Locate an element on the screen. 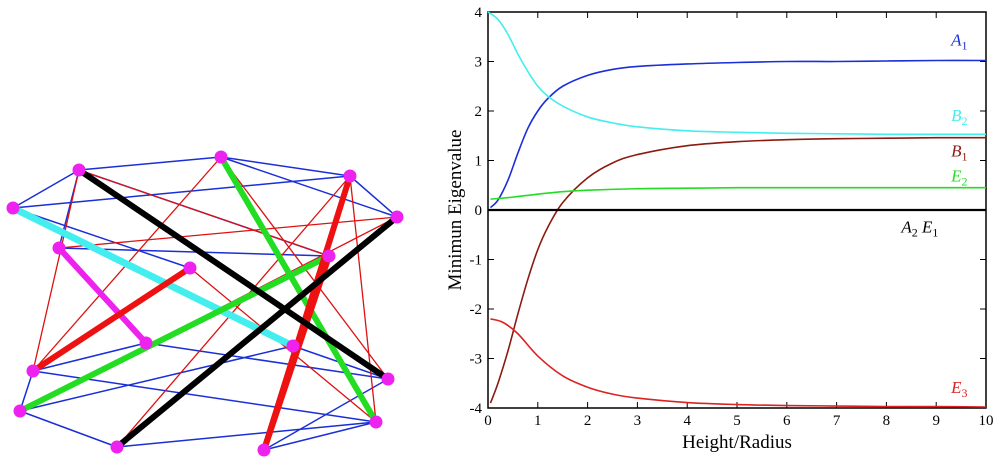 This screenshot has width=1002, height=458. vertex-v1 is located at coordinates (79, 170).